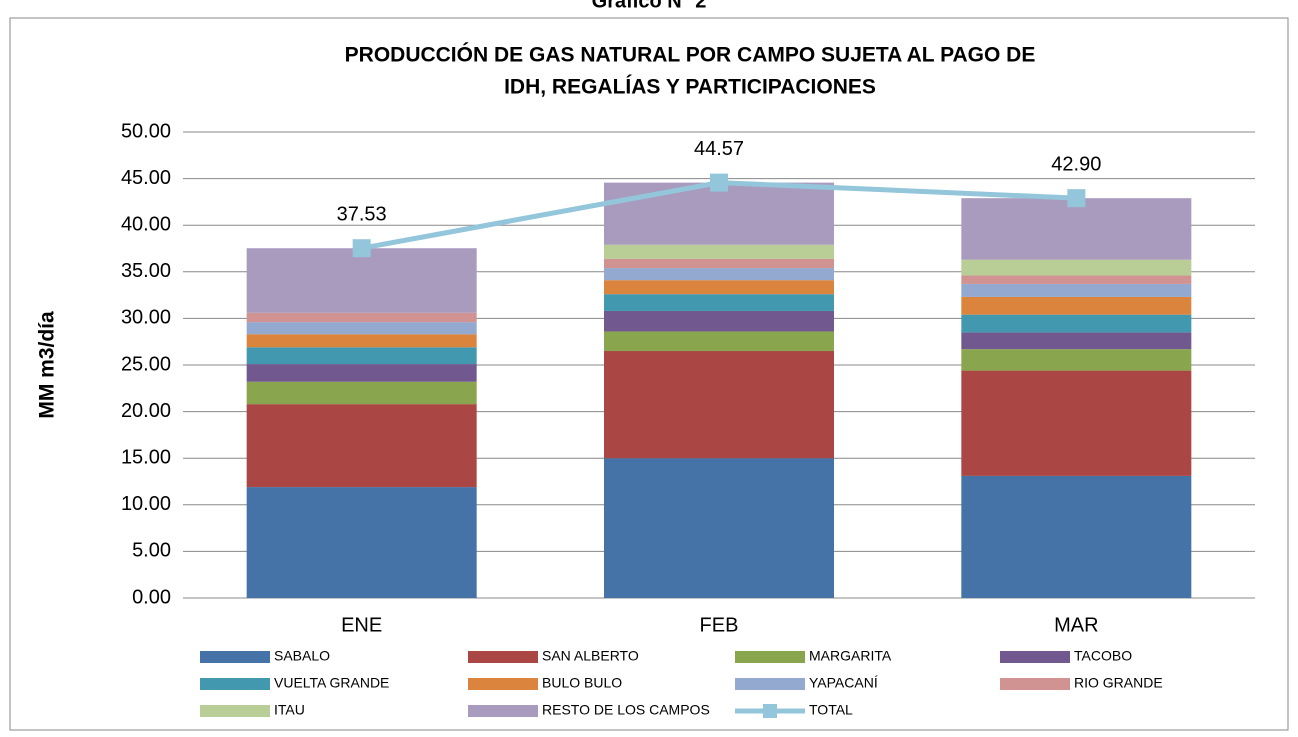 The height and width of the screenshot is (737, 1298). Describe the element at coordinates (719, 149) in the screenshot. I see `data-label: 44.57` at that location.